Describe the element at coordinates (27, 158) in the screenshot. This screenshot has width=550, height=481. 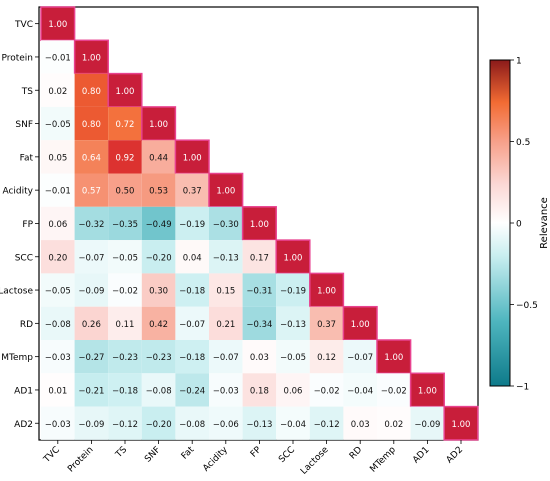
I see `y-tick-label: Fat` at that location.